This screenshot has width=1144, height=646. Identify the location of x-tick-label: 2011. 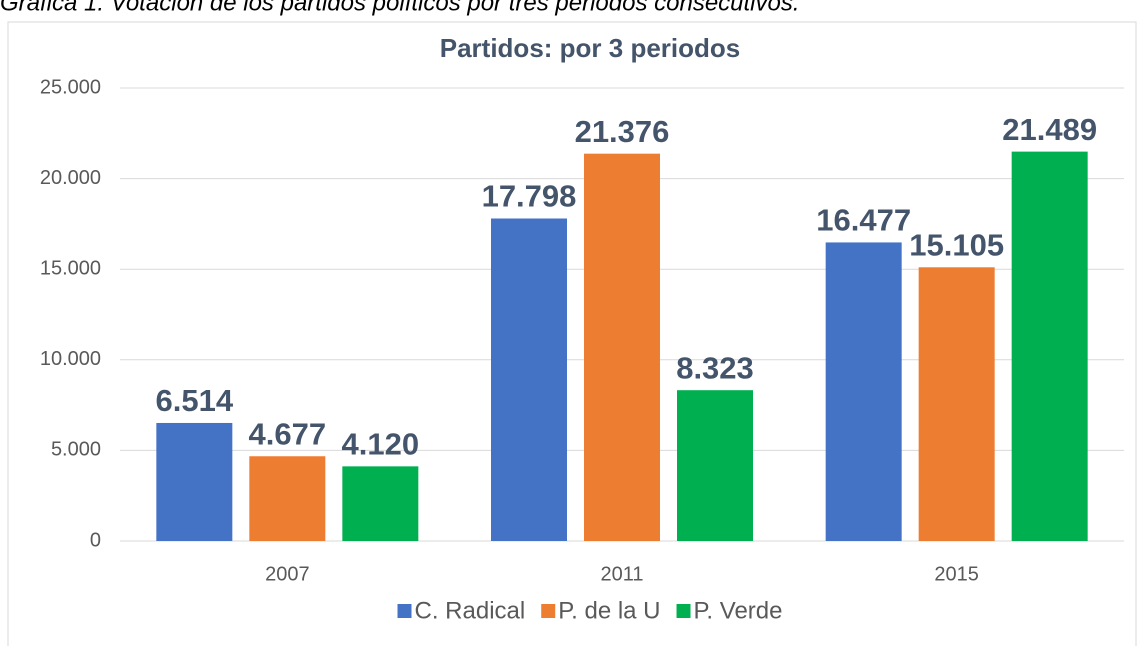
(621, 574).